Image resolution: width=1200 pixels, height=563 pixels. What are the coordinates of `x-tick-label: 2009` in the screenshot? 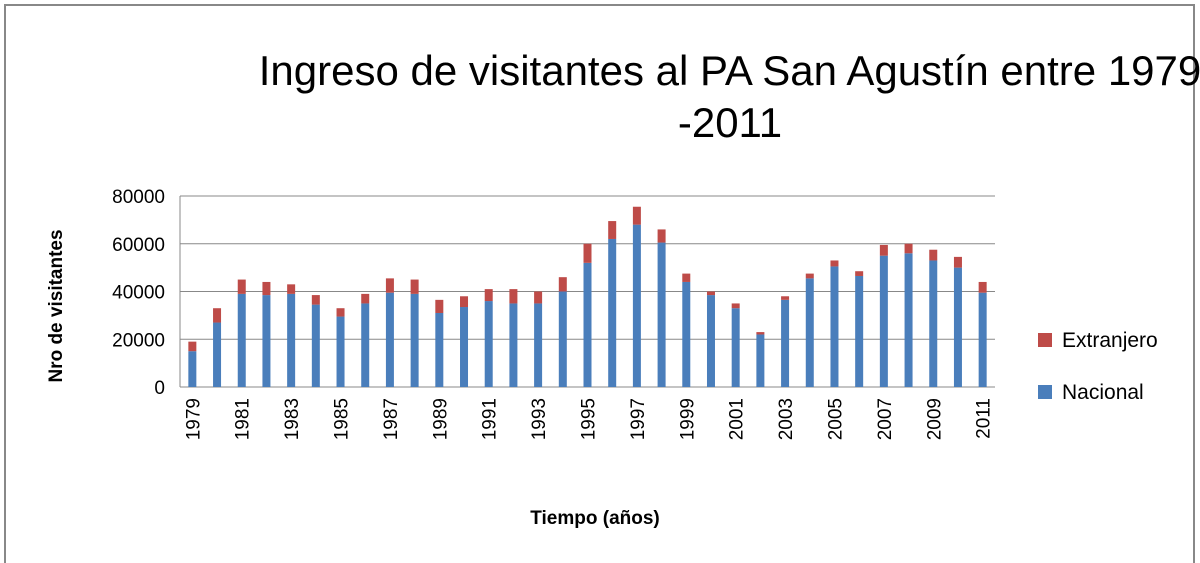 It's located at (934, 419).